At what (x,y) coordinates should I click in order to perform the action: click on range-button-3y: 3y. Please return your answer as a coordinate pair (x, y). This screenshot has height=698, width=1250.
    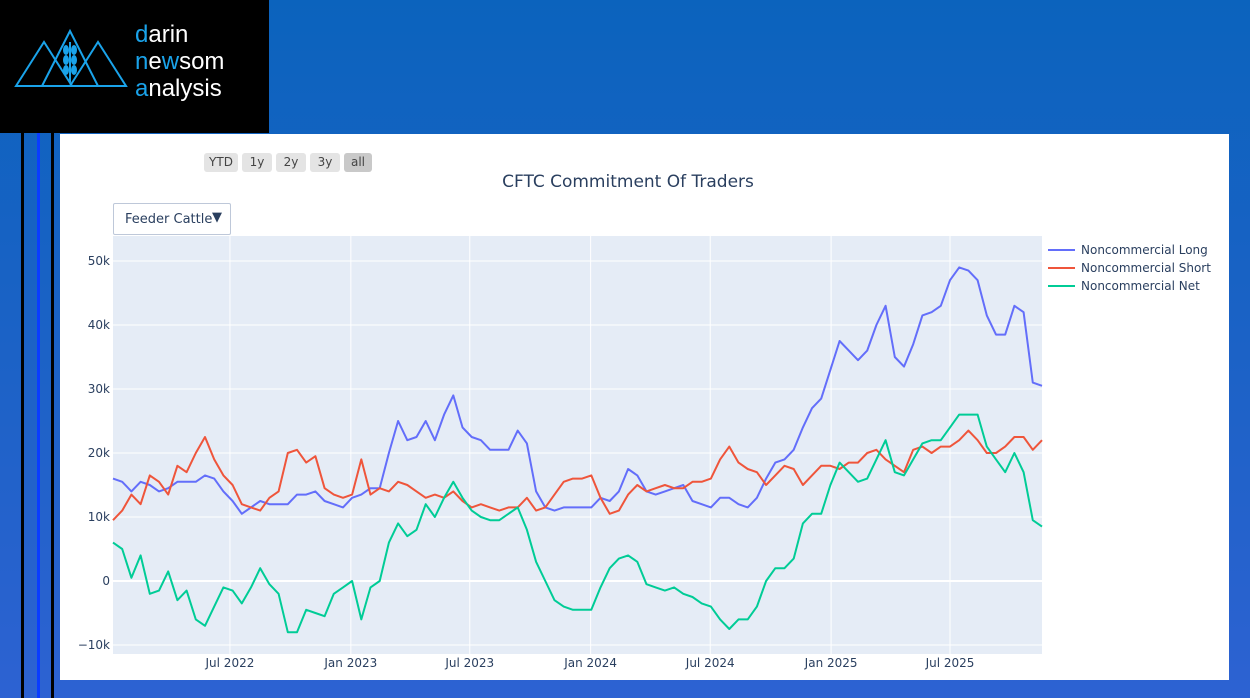
    Looking at the image, I should click on (325, 162).